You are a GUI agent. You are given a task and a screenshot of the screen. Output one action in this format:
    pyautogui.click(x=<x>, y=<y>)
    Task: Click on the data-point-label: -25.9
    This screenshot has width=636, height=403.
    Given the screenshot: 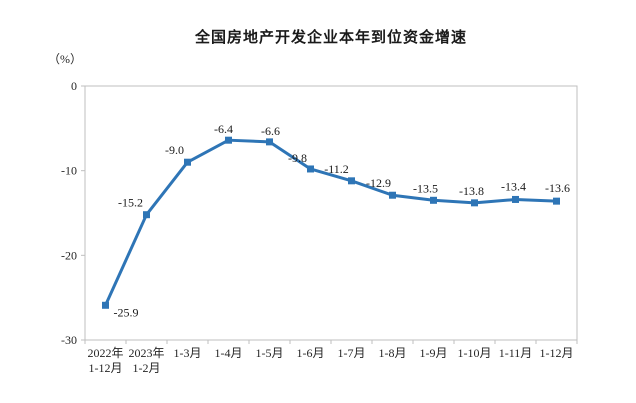 What is the action you would take?
    pyautogui.click(x=126, y=312)
    